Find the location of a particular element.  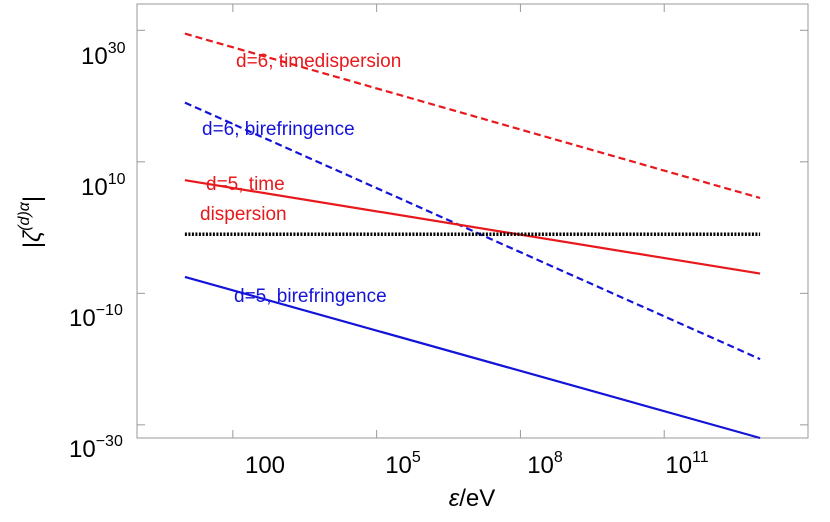

x-tick-label-1e11: 10¹¹ is located at coordinates (686, 464).